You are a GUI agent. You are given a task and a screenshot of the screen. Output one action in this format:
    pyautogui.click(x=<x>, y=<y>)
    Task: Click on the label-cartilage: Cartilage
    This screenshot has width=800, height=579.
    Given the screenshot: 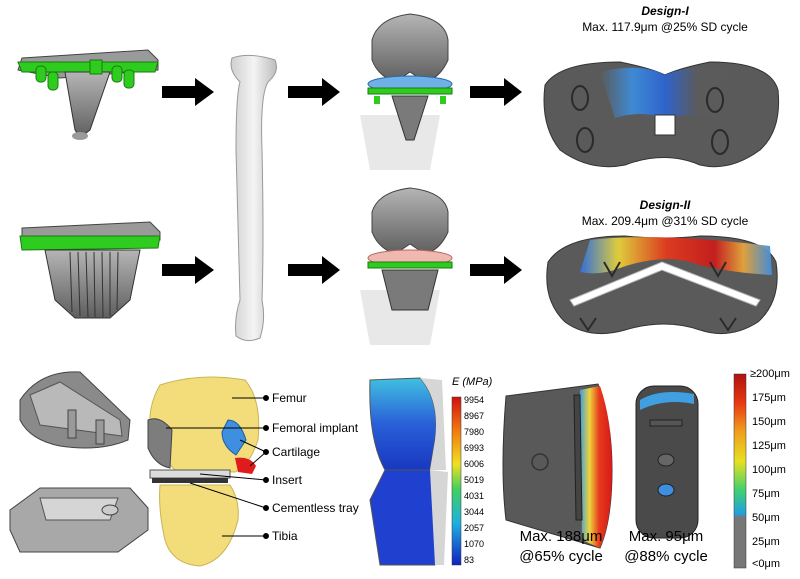 What is the action you would take?
    pyautogui.click(x=296, y=452)
    